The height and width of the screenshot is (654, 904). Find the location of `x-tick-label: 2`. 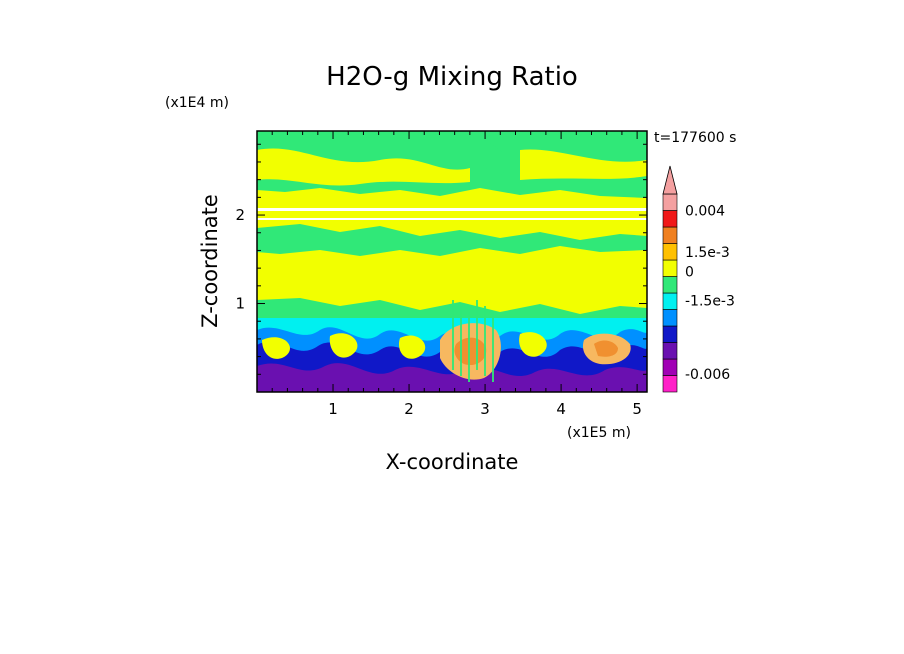

x-tick-label: 2 is located at coordinates (409, 409).